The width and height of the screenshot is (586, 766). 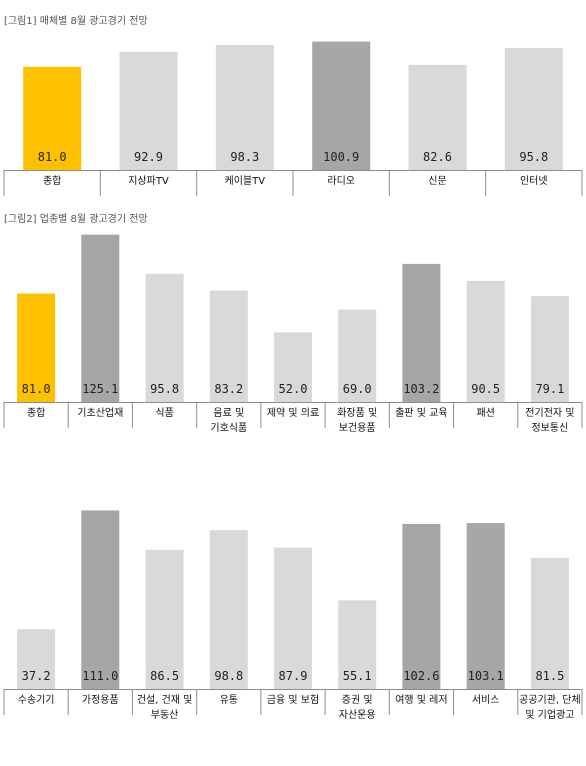 What do you see at coordinates (341, 181) in the screenshot?
I see `category-label: 라디오` at bounding box center [341, 181].